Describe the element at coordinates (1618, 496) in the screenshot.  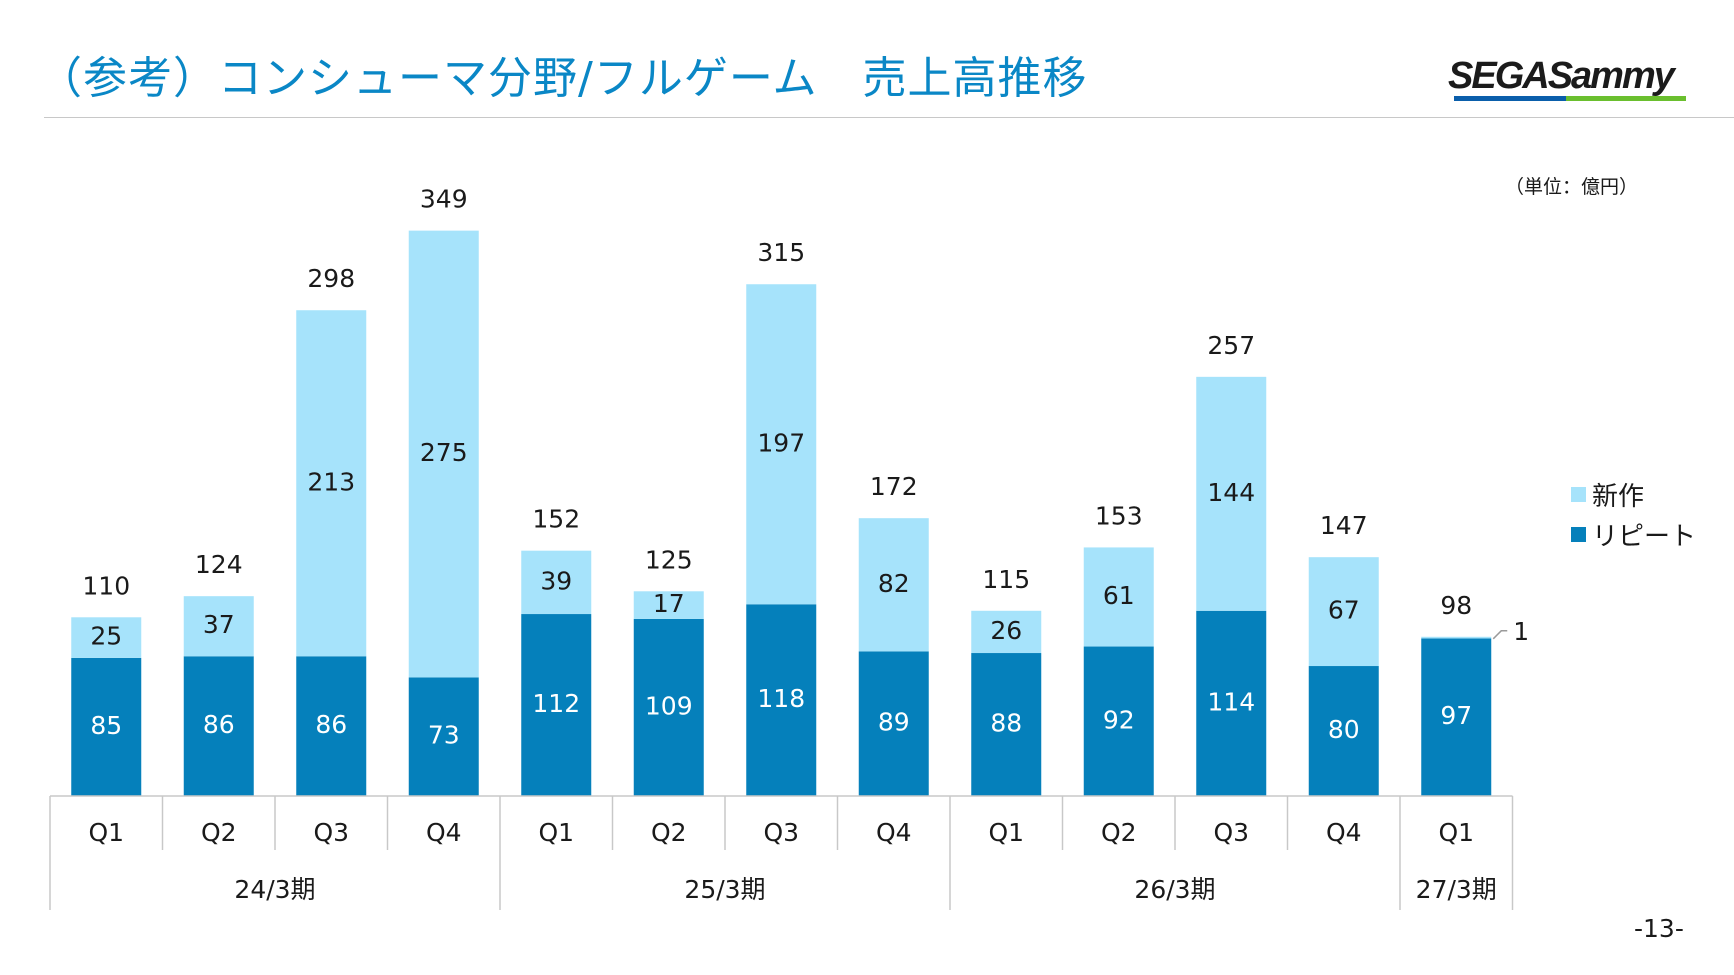
I see `legend-label-new: 新作` at that location.